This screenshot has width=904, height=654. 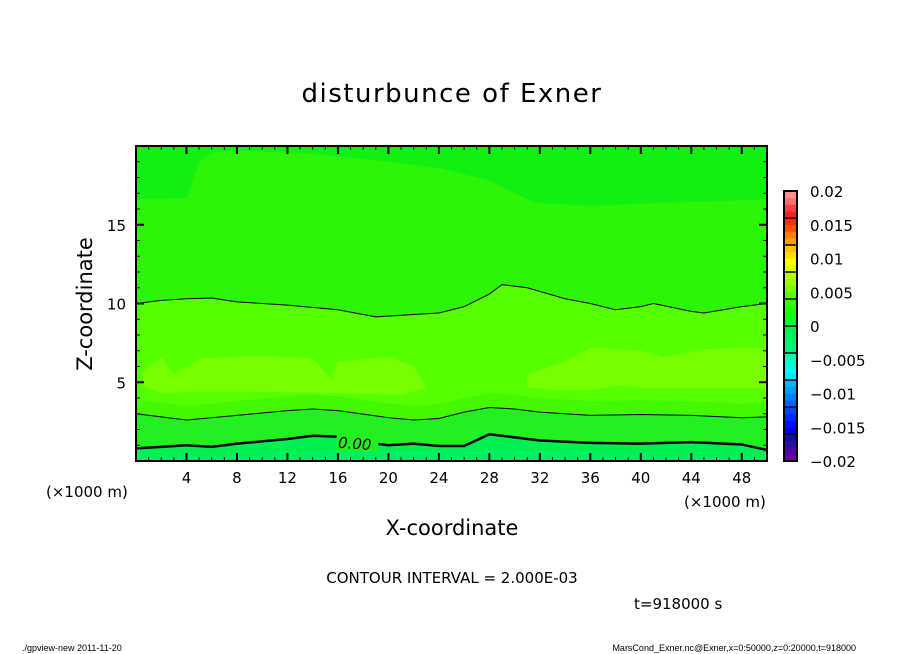 I want to click on x-tick-label: 16, so click(x=337, y=478).